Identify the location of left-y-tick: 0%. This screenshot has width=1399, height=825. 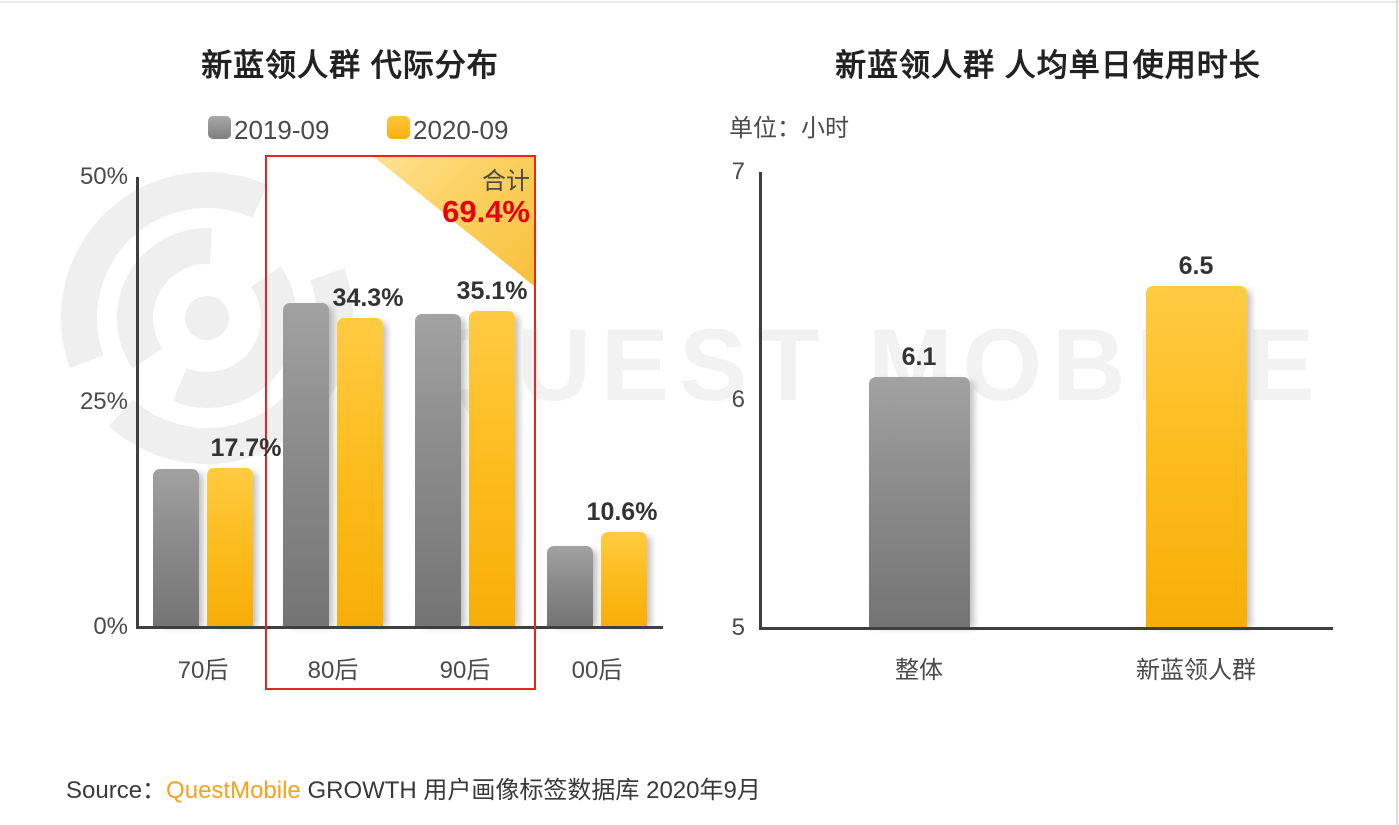
(110, 626).